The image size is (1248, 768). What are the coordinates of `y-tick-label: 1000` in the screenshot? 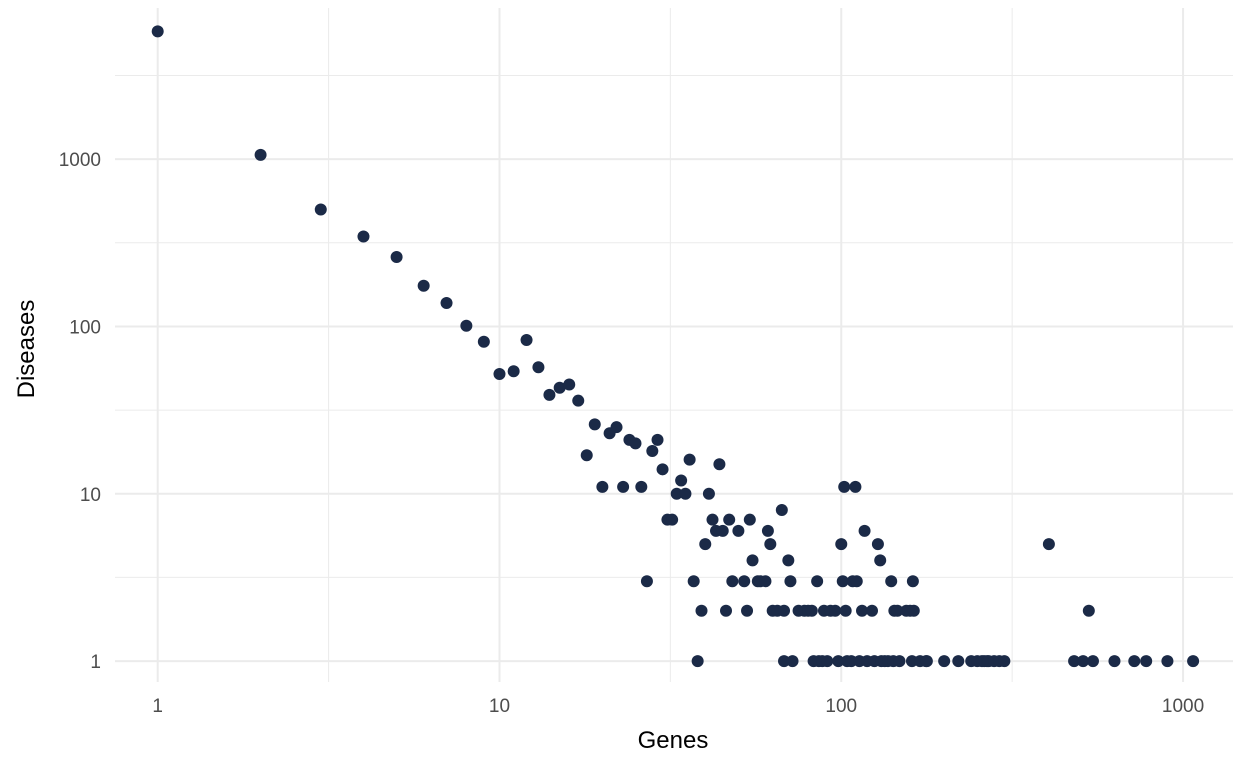 It's located at (80, 160).